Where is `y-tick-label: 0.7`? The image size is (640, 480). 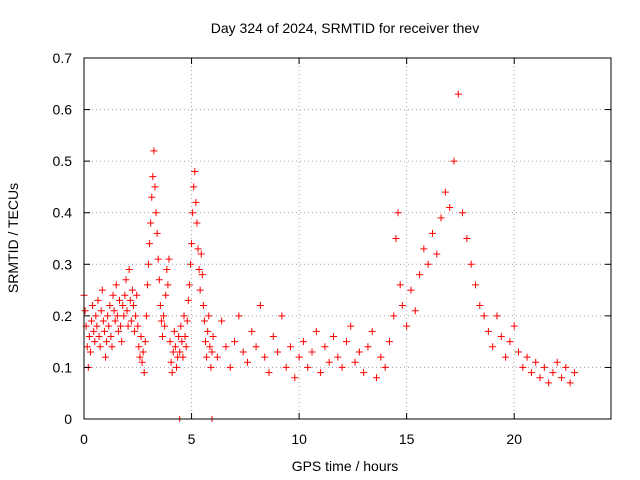 y-tick-label: 0.7 is located at coordinates (63, 58).